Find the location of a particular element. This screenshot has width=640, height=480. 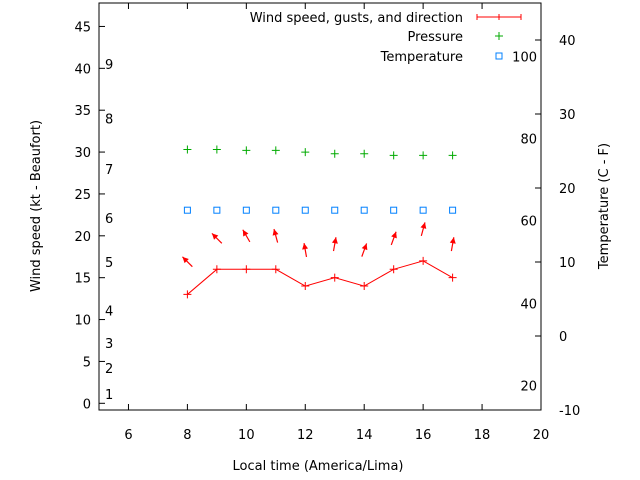

fahrenheit-label: 20 is located at coordinates (528, 387).